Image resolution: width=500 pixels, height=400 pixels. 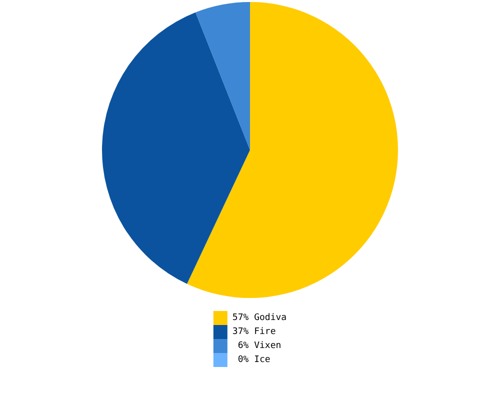 I want to click on legend-label: 57% Godiva, so click(x=259, y=318).